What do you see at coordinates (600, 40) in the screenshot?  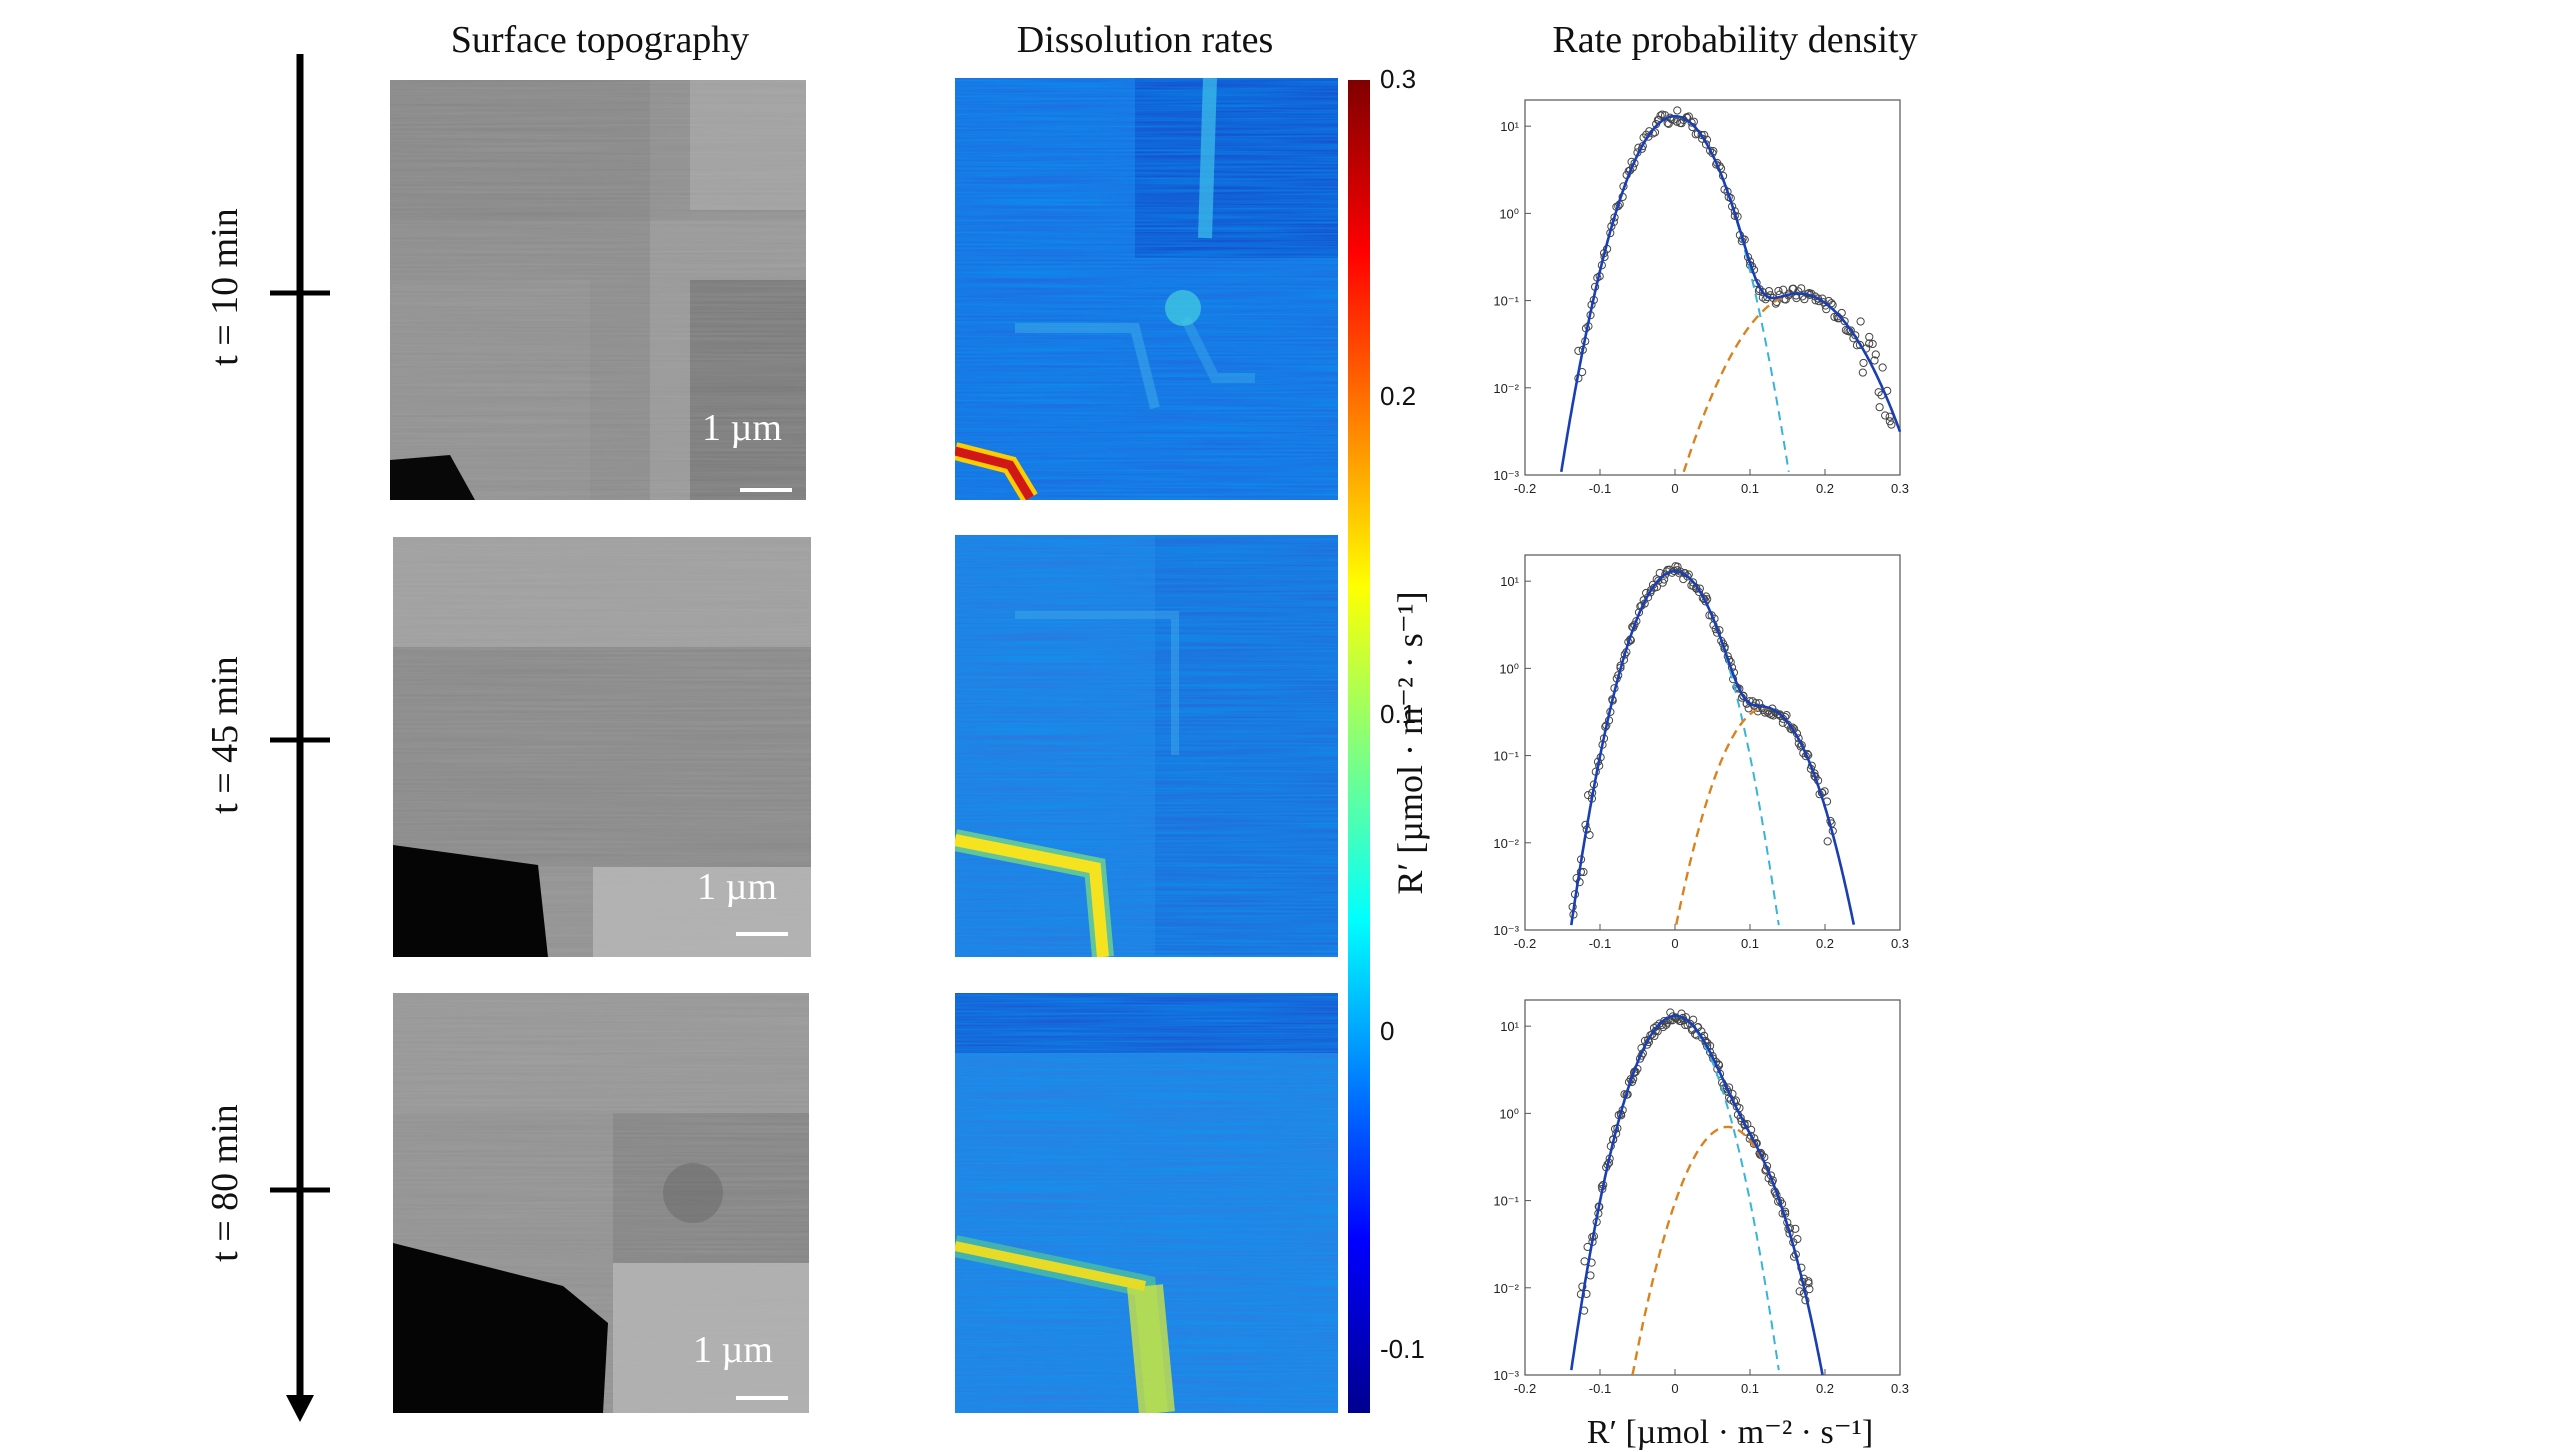 I see `title-topography: Surface topography` at bounding box center [600, 40].